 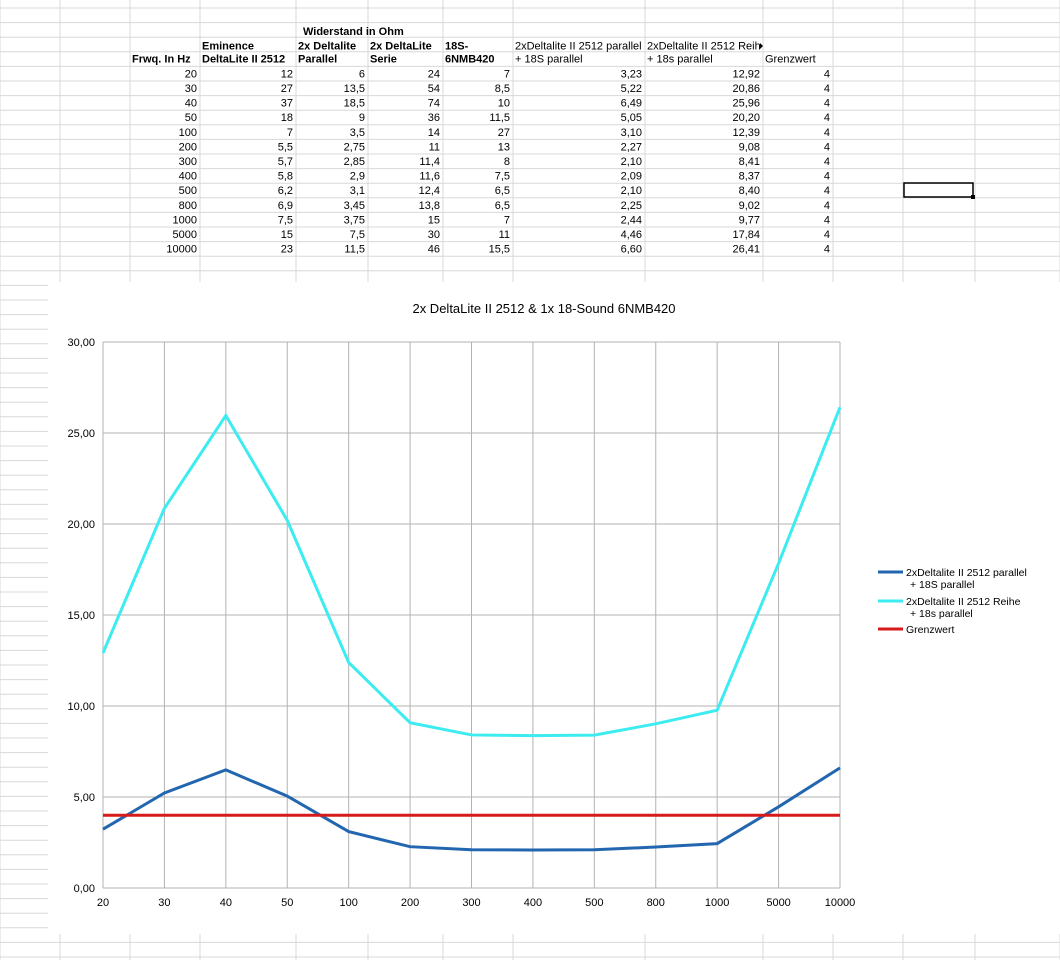 What do you see at coordinates (631, 118) in the screenshot?
I see `cell: 5,05` at bounding box center [631, 118].